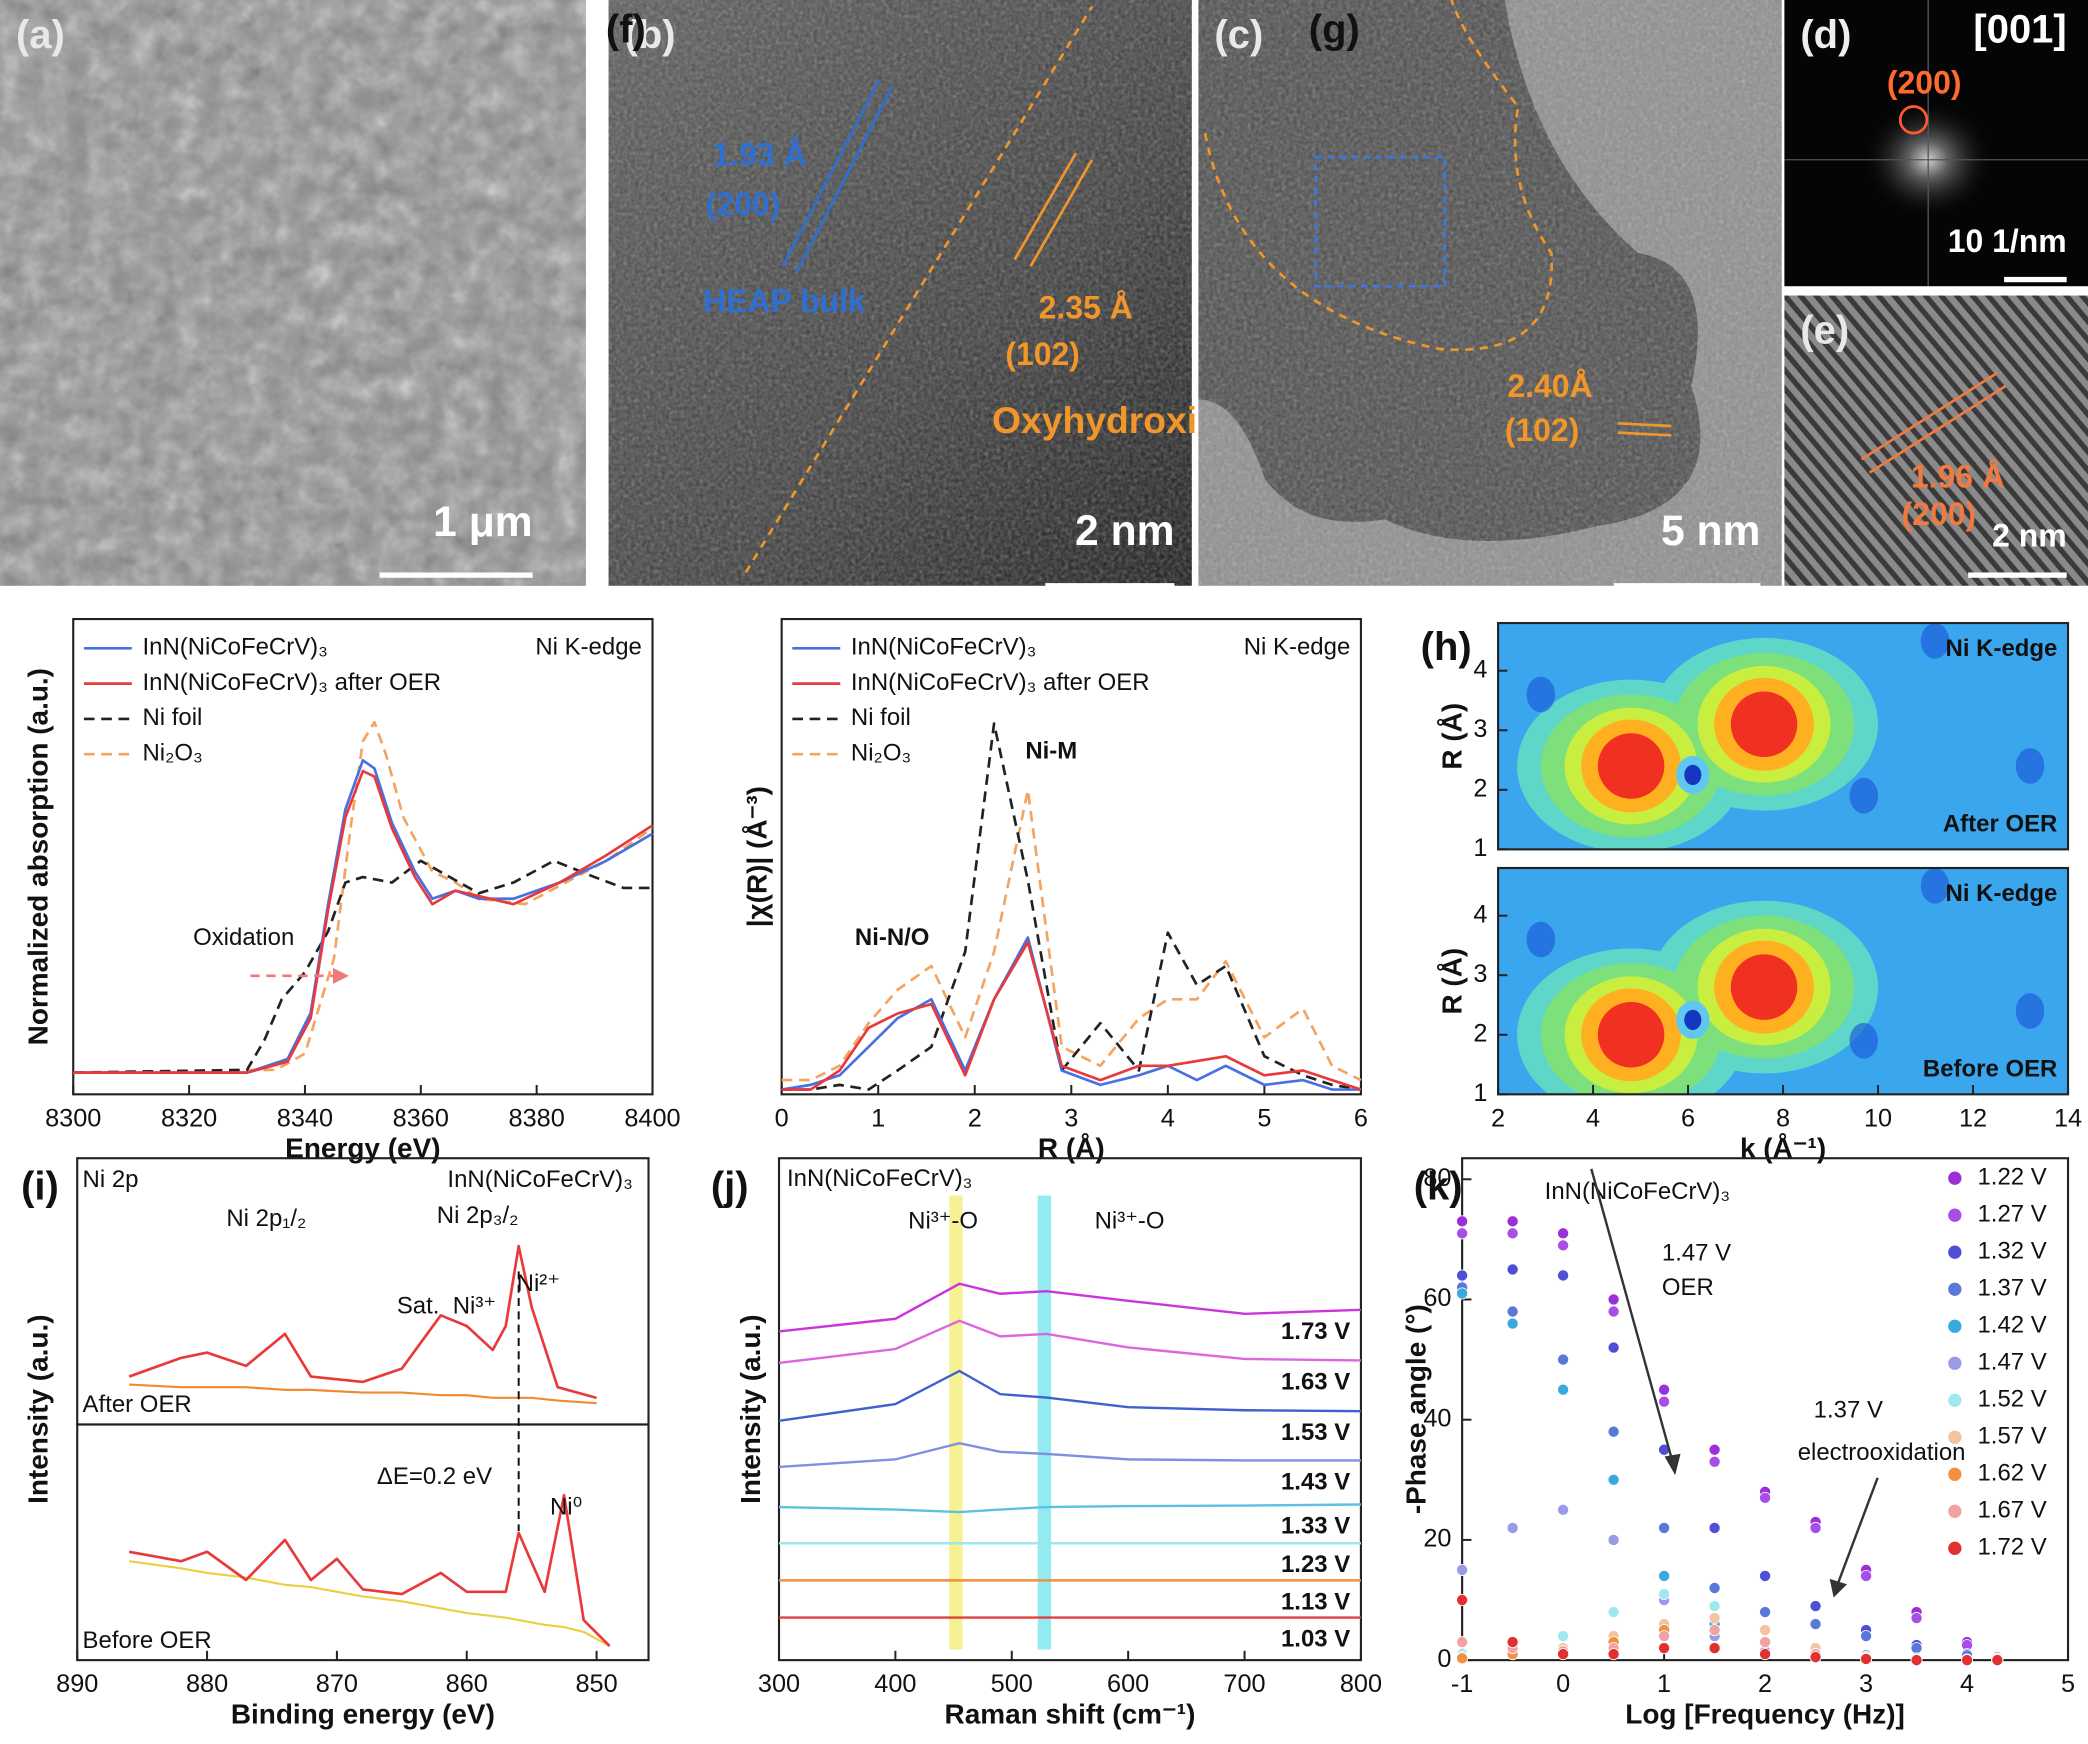  Describe the element at coordinates (293, 293) in the screenshot. I see `sem-texture` at that location.